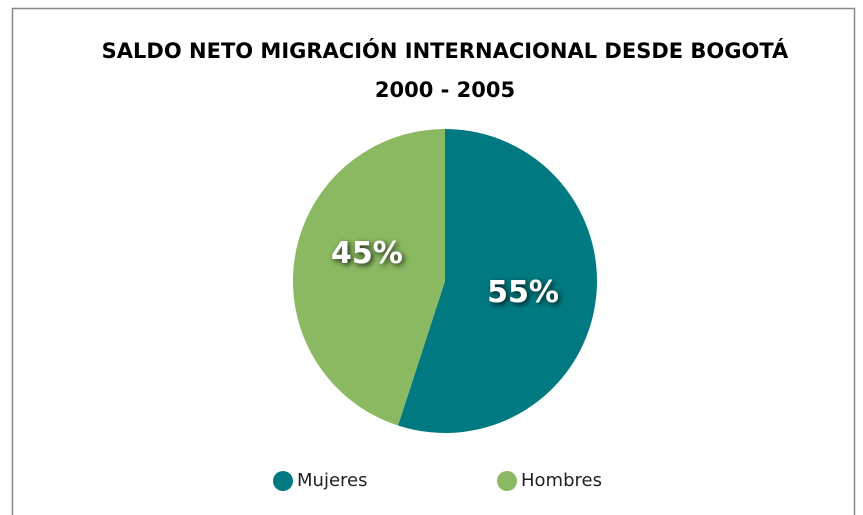 The image size is (863, 515). Describe the element at coordinates (367, 253) in the screenshot. I see `data-label: 45%` at that location.